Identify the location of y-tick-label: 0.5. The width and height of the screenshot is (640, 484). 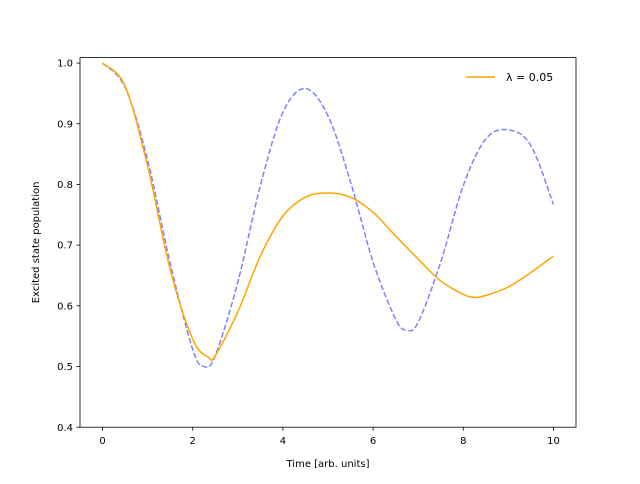
(65, 367).